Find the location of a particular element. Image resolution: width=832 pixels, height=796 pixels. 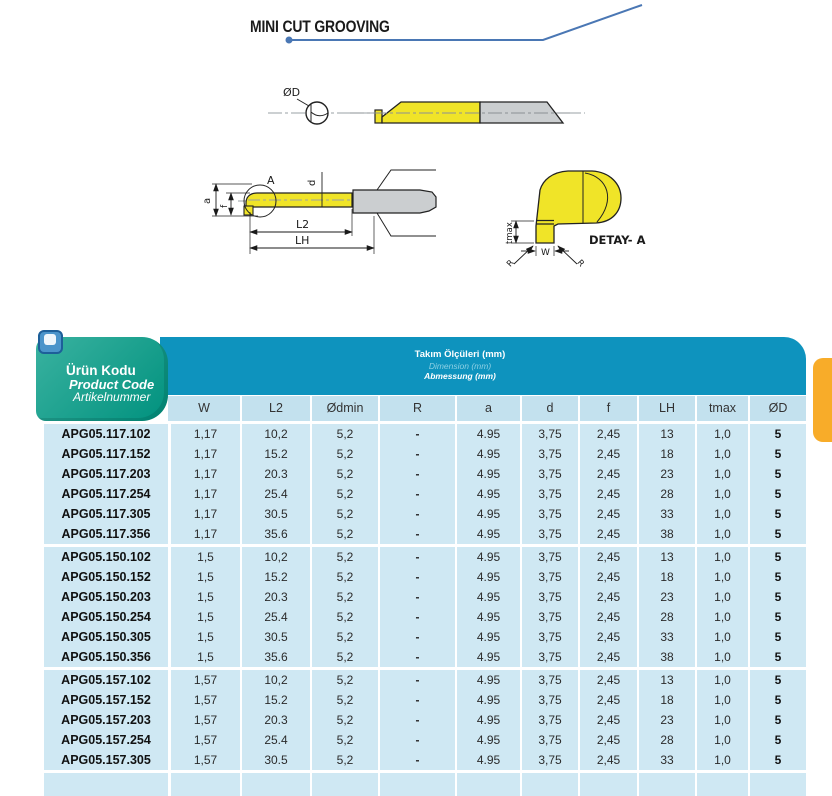

od-label: ØD is located at coordinates (291, 92).